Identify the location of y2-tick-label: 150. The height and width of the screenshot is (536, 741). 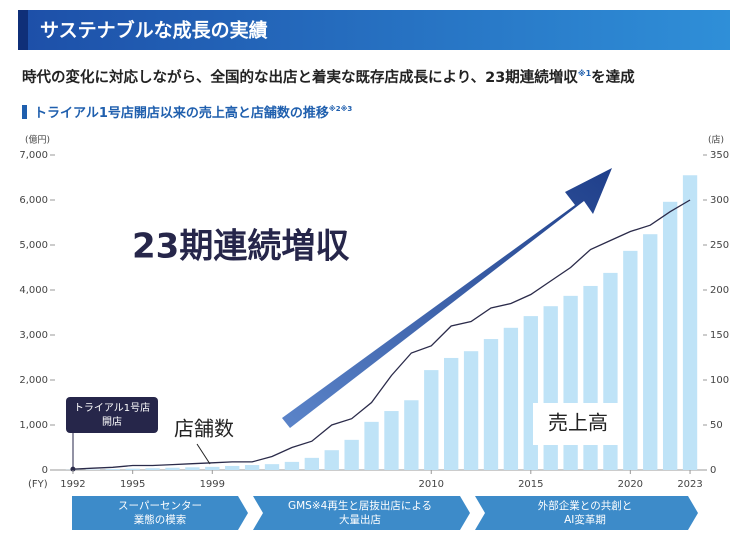
(719, 335).